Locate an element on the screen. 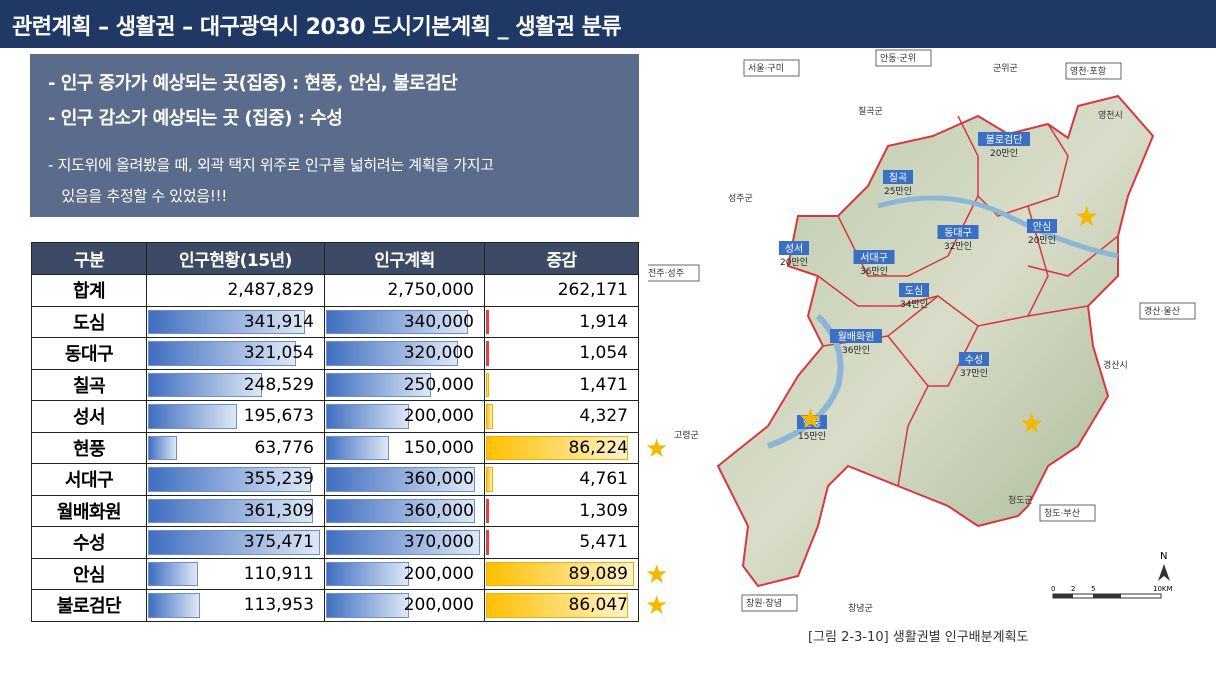 This screenshot has width=1216, height=684. current-pop-cell: 63,776 is located at coordinates (235, 447).